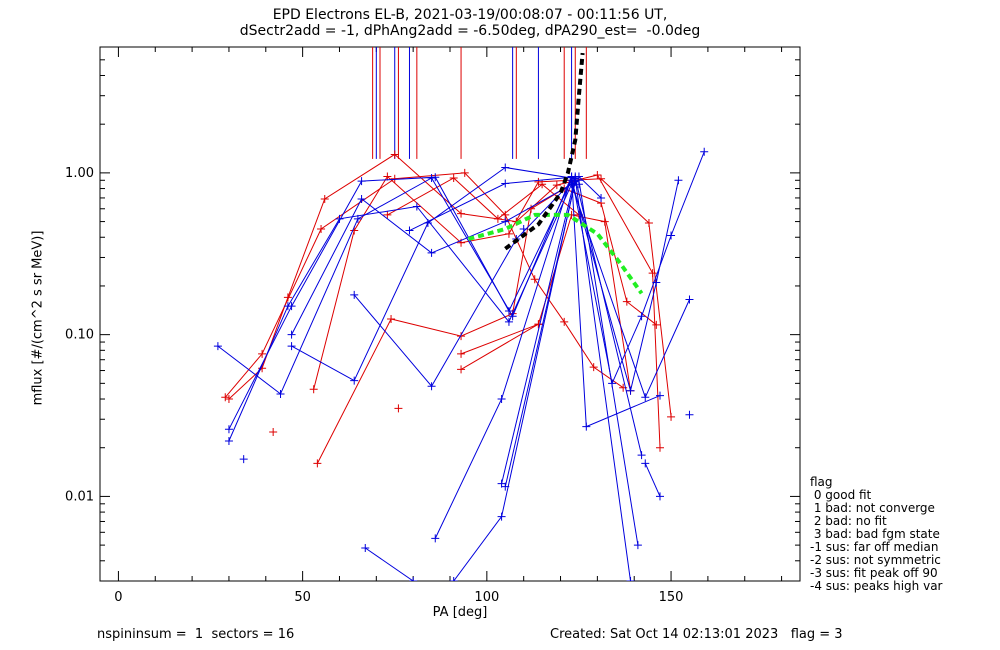 This screenshot has height=650, width=1000. I want to click on y-tick-label: 0.10, so click(79, 335).